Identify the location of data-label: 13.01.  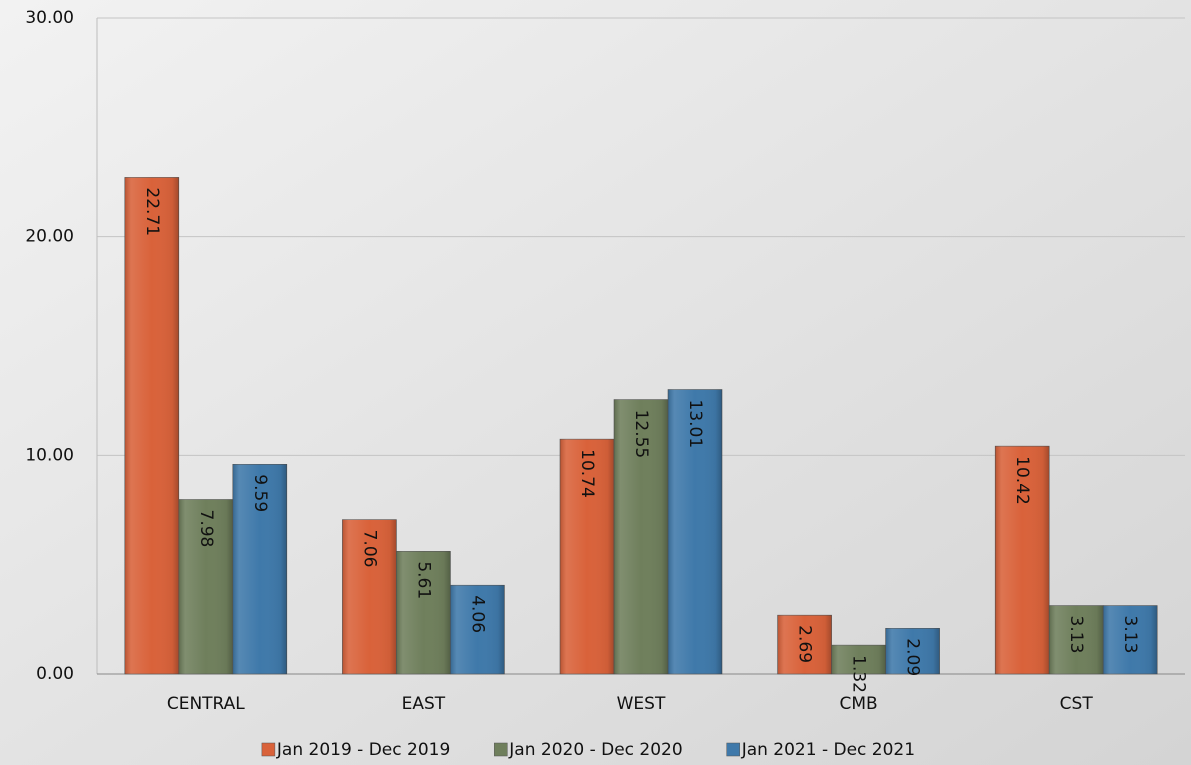
(695, 424).